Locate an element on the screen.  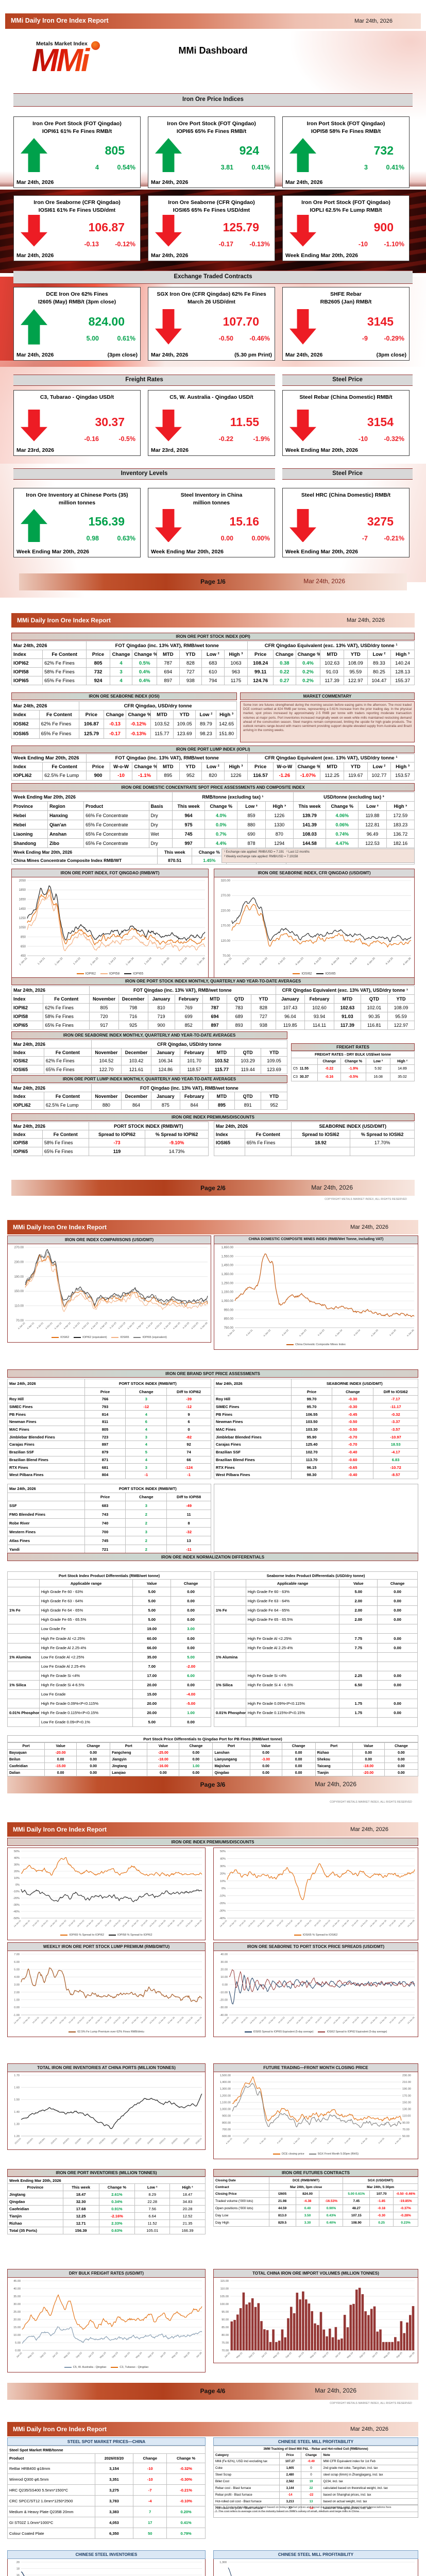
svg-text: Sep-24 is located at coordinates (151, 2355).